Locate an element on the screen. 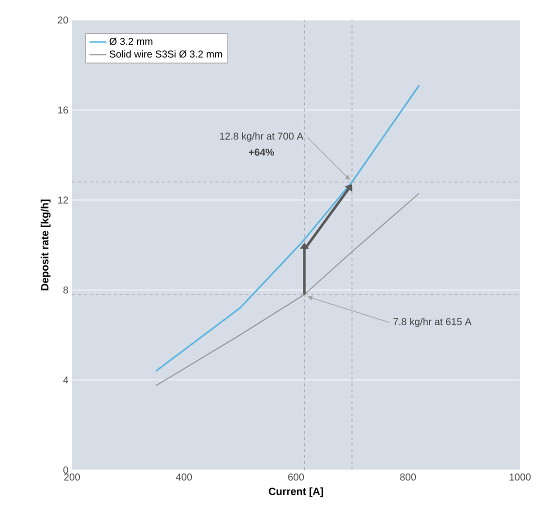  y-tick-label: 8 is located at coordinates (65, 290).